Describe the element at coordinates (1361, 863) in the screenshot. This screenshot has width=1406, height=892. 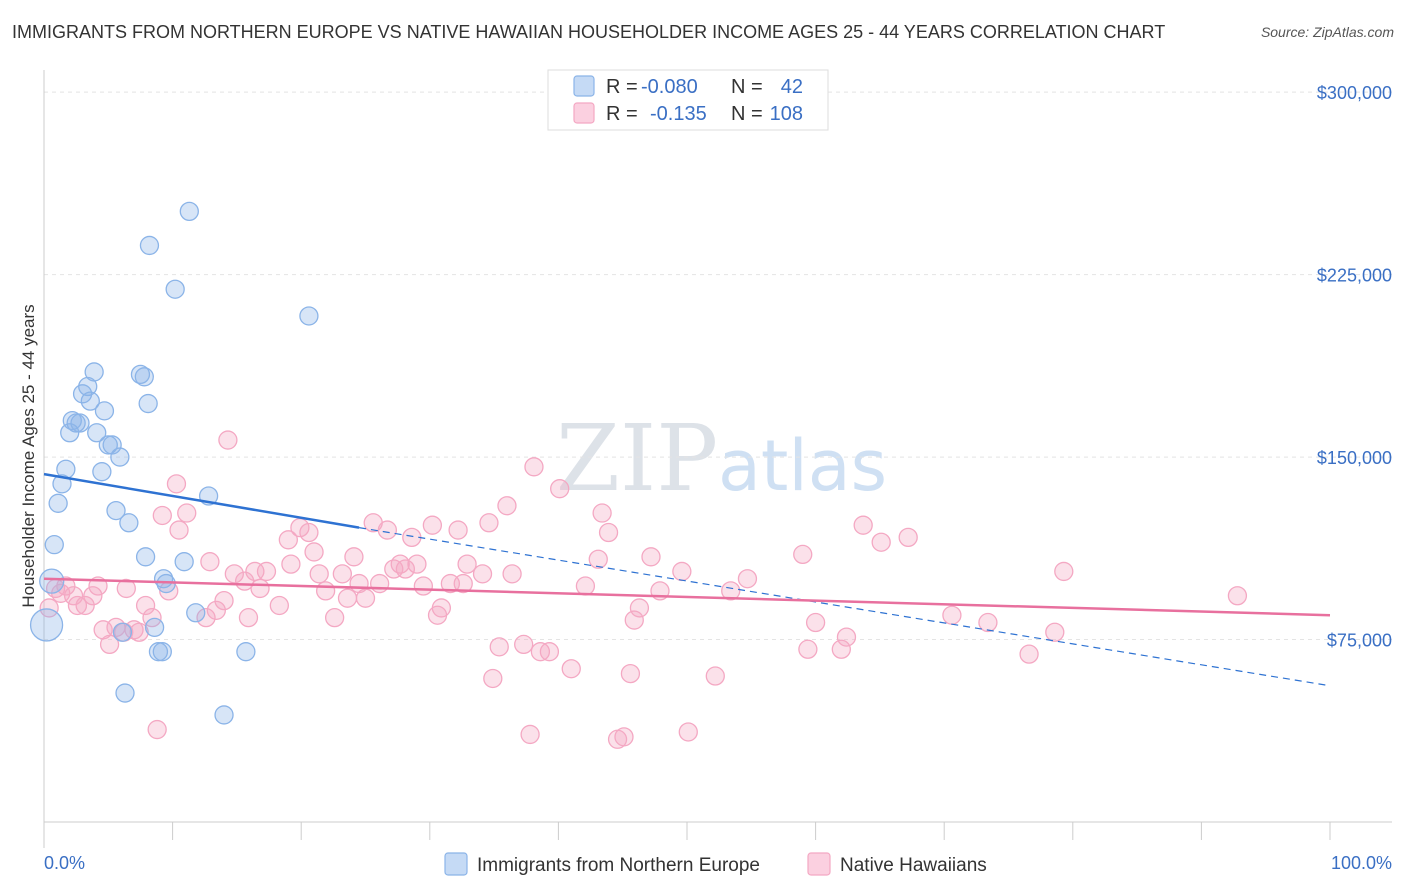
I see `x-tick-label-right: 100.0%` at that location.